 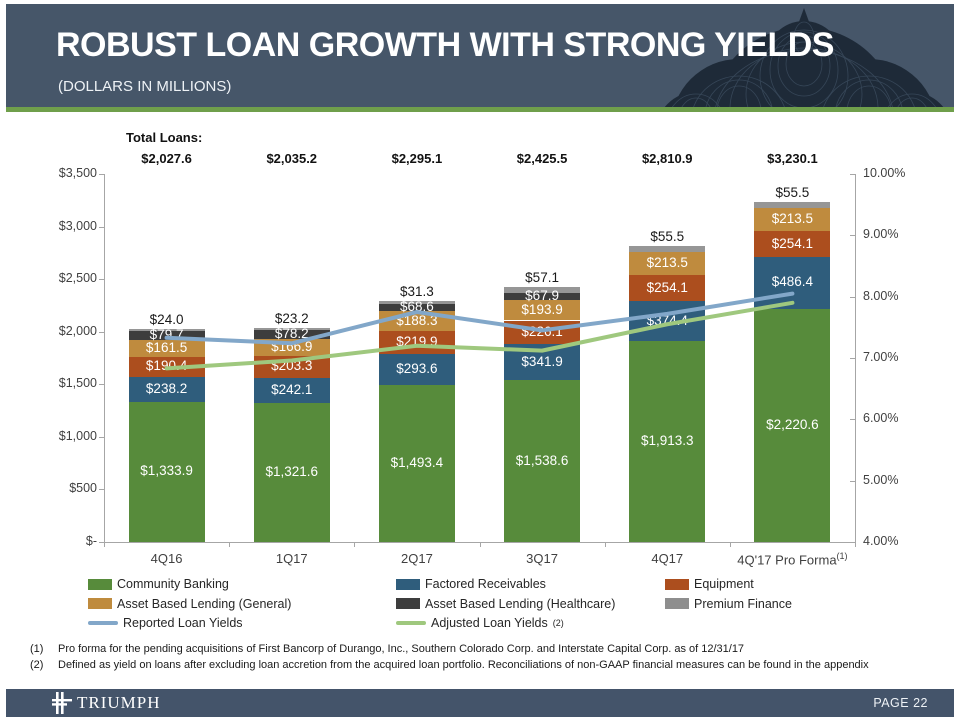 I want to click on footnote-1-marker: (1), so click(x=37, y=649).